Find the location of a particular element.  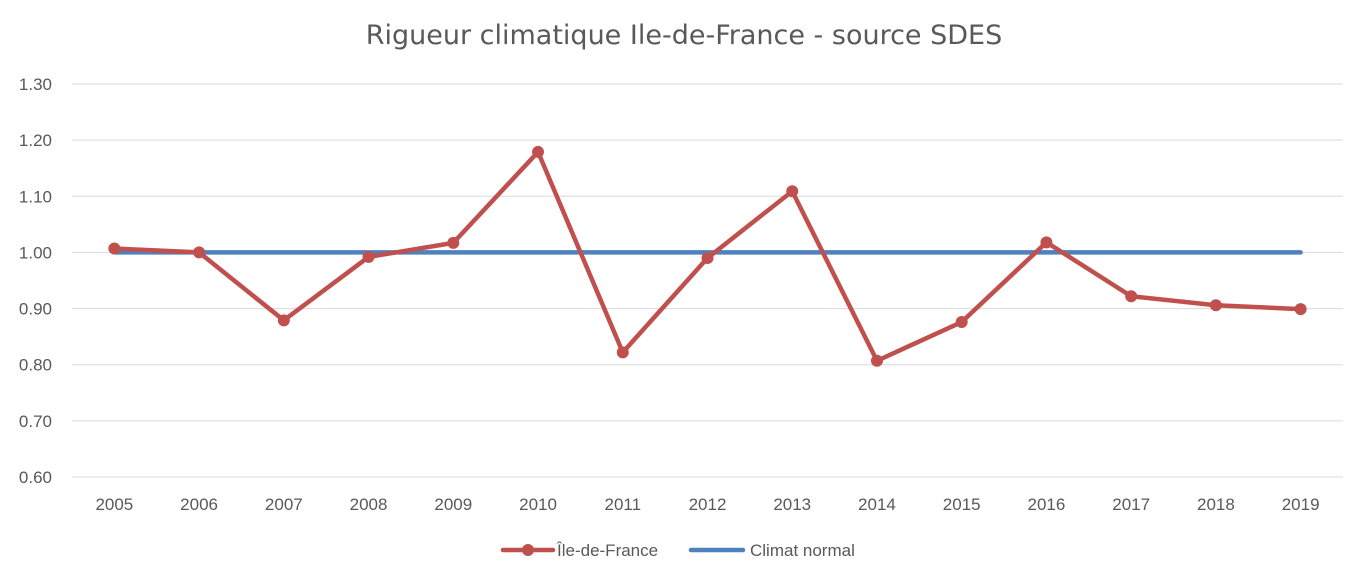

x-tick-label: 2011 is located at coordinates (622, 504).